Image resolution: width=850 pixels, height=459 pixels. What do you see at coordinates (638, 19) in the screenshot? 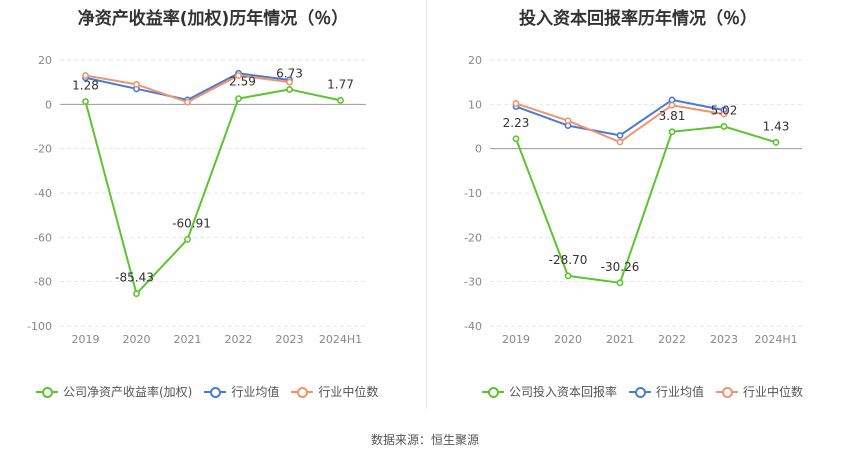
I see `chart-title-roic: 投入资本回报率历年情况（％）` at bounding box center [638, 19].